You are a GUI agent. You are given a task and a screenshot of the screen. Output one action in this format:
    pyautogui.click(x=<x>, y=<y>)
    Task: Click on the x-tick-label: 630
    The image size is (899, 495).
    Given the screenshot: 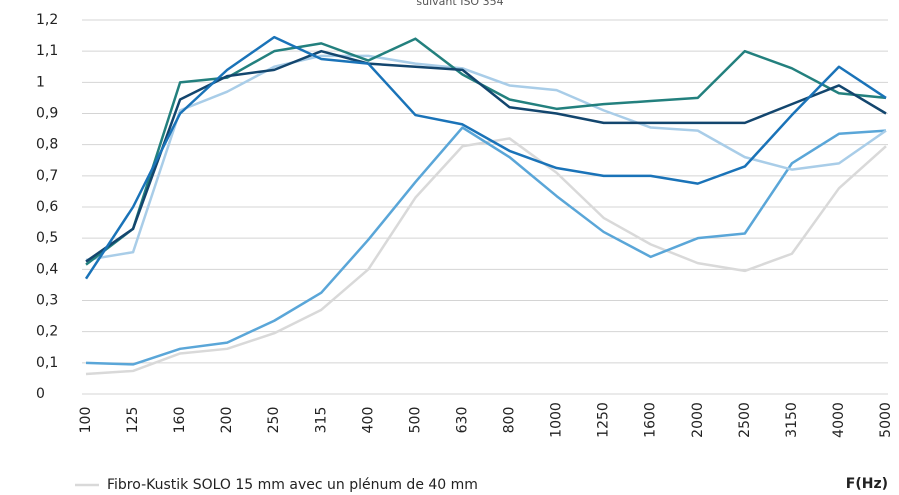 What is the action you would take?
    pyautogui.click(x=462, y=420)
    